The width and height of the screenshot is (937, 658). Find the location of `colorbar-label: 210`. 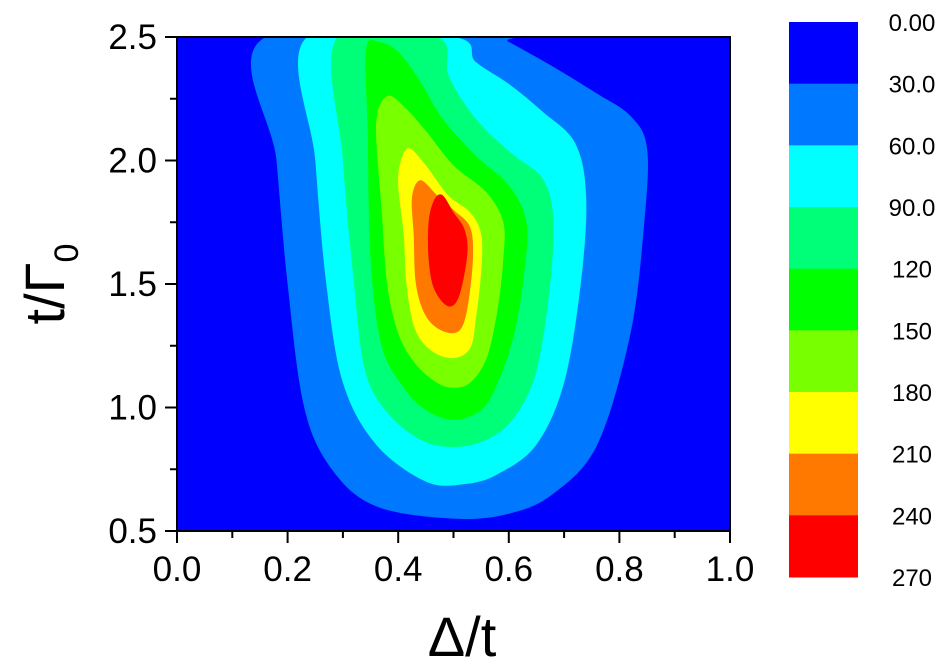

colorbar-label: 210 is located at coordinates (912, 455).